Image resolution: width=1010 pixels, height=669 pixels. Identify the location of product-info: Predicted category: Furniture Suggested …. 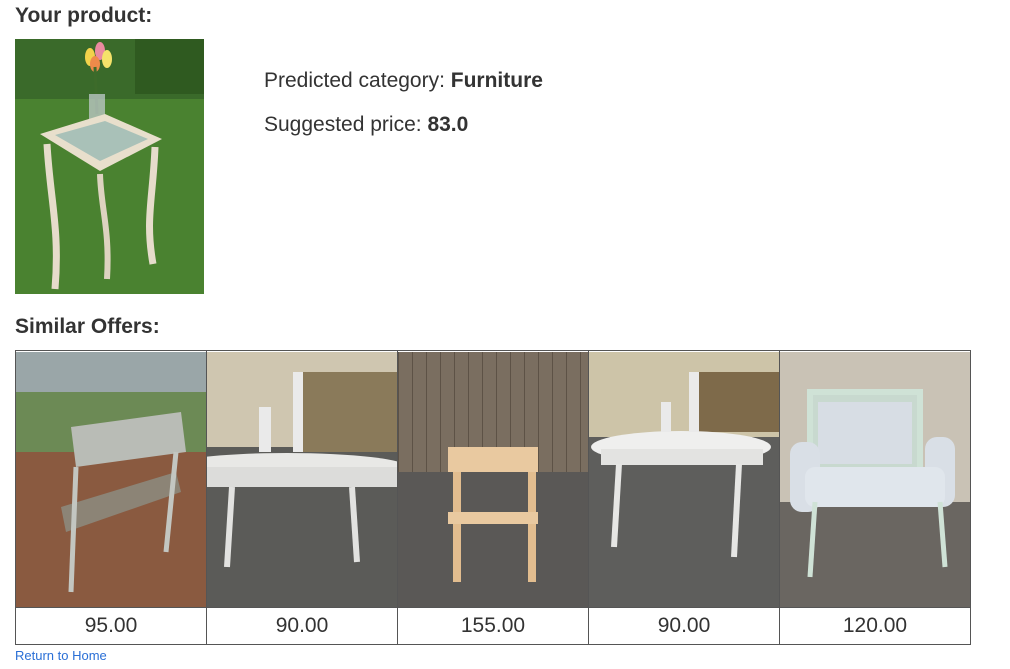
(403, 110).